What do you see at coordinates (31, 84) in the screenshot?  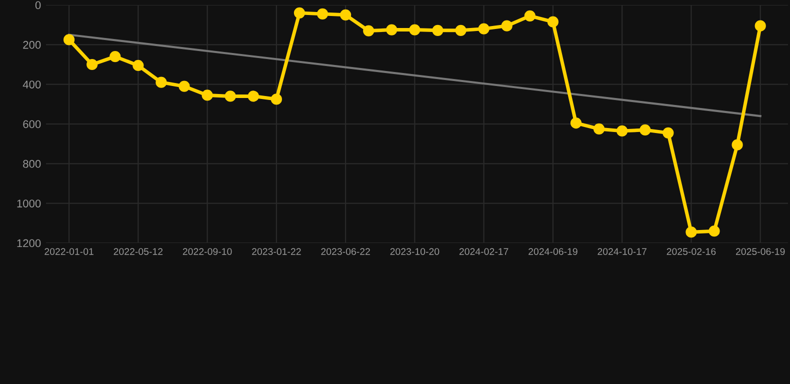 I see `y-tick-label: 400` at bounding box center [31, 84].